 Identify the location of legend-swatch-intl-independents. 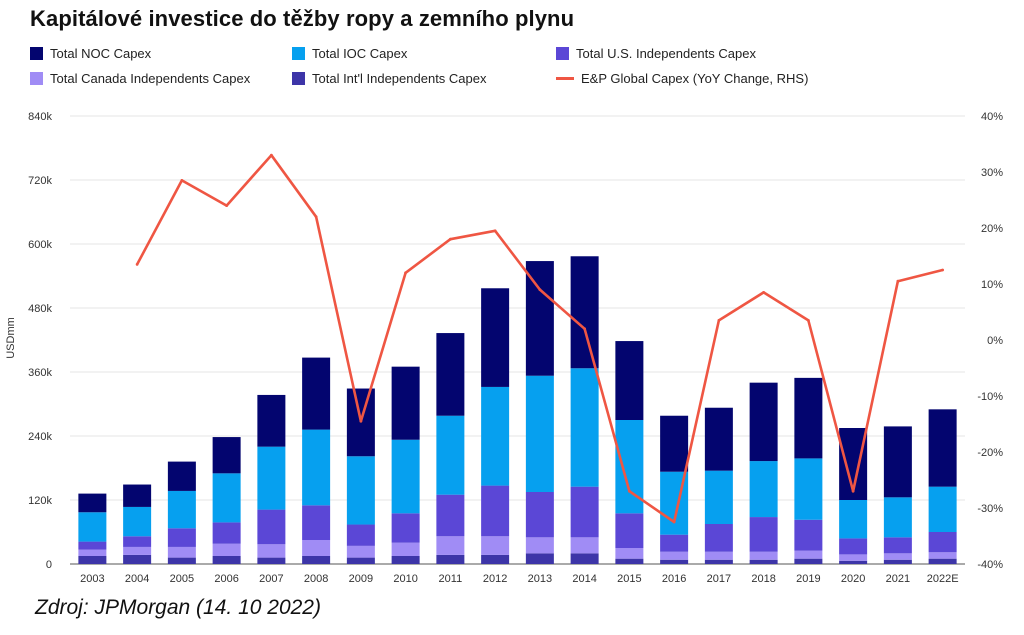
(298, 78).